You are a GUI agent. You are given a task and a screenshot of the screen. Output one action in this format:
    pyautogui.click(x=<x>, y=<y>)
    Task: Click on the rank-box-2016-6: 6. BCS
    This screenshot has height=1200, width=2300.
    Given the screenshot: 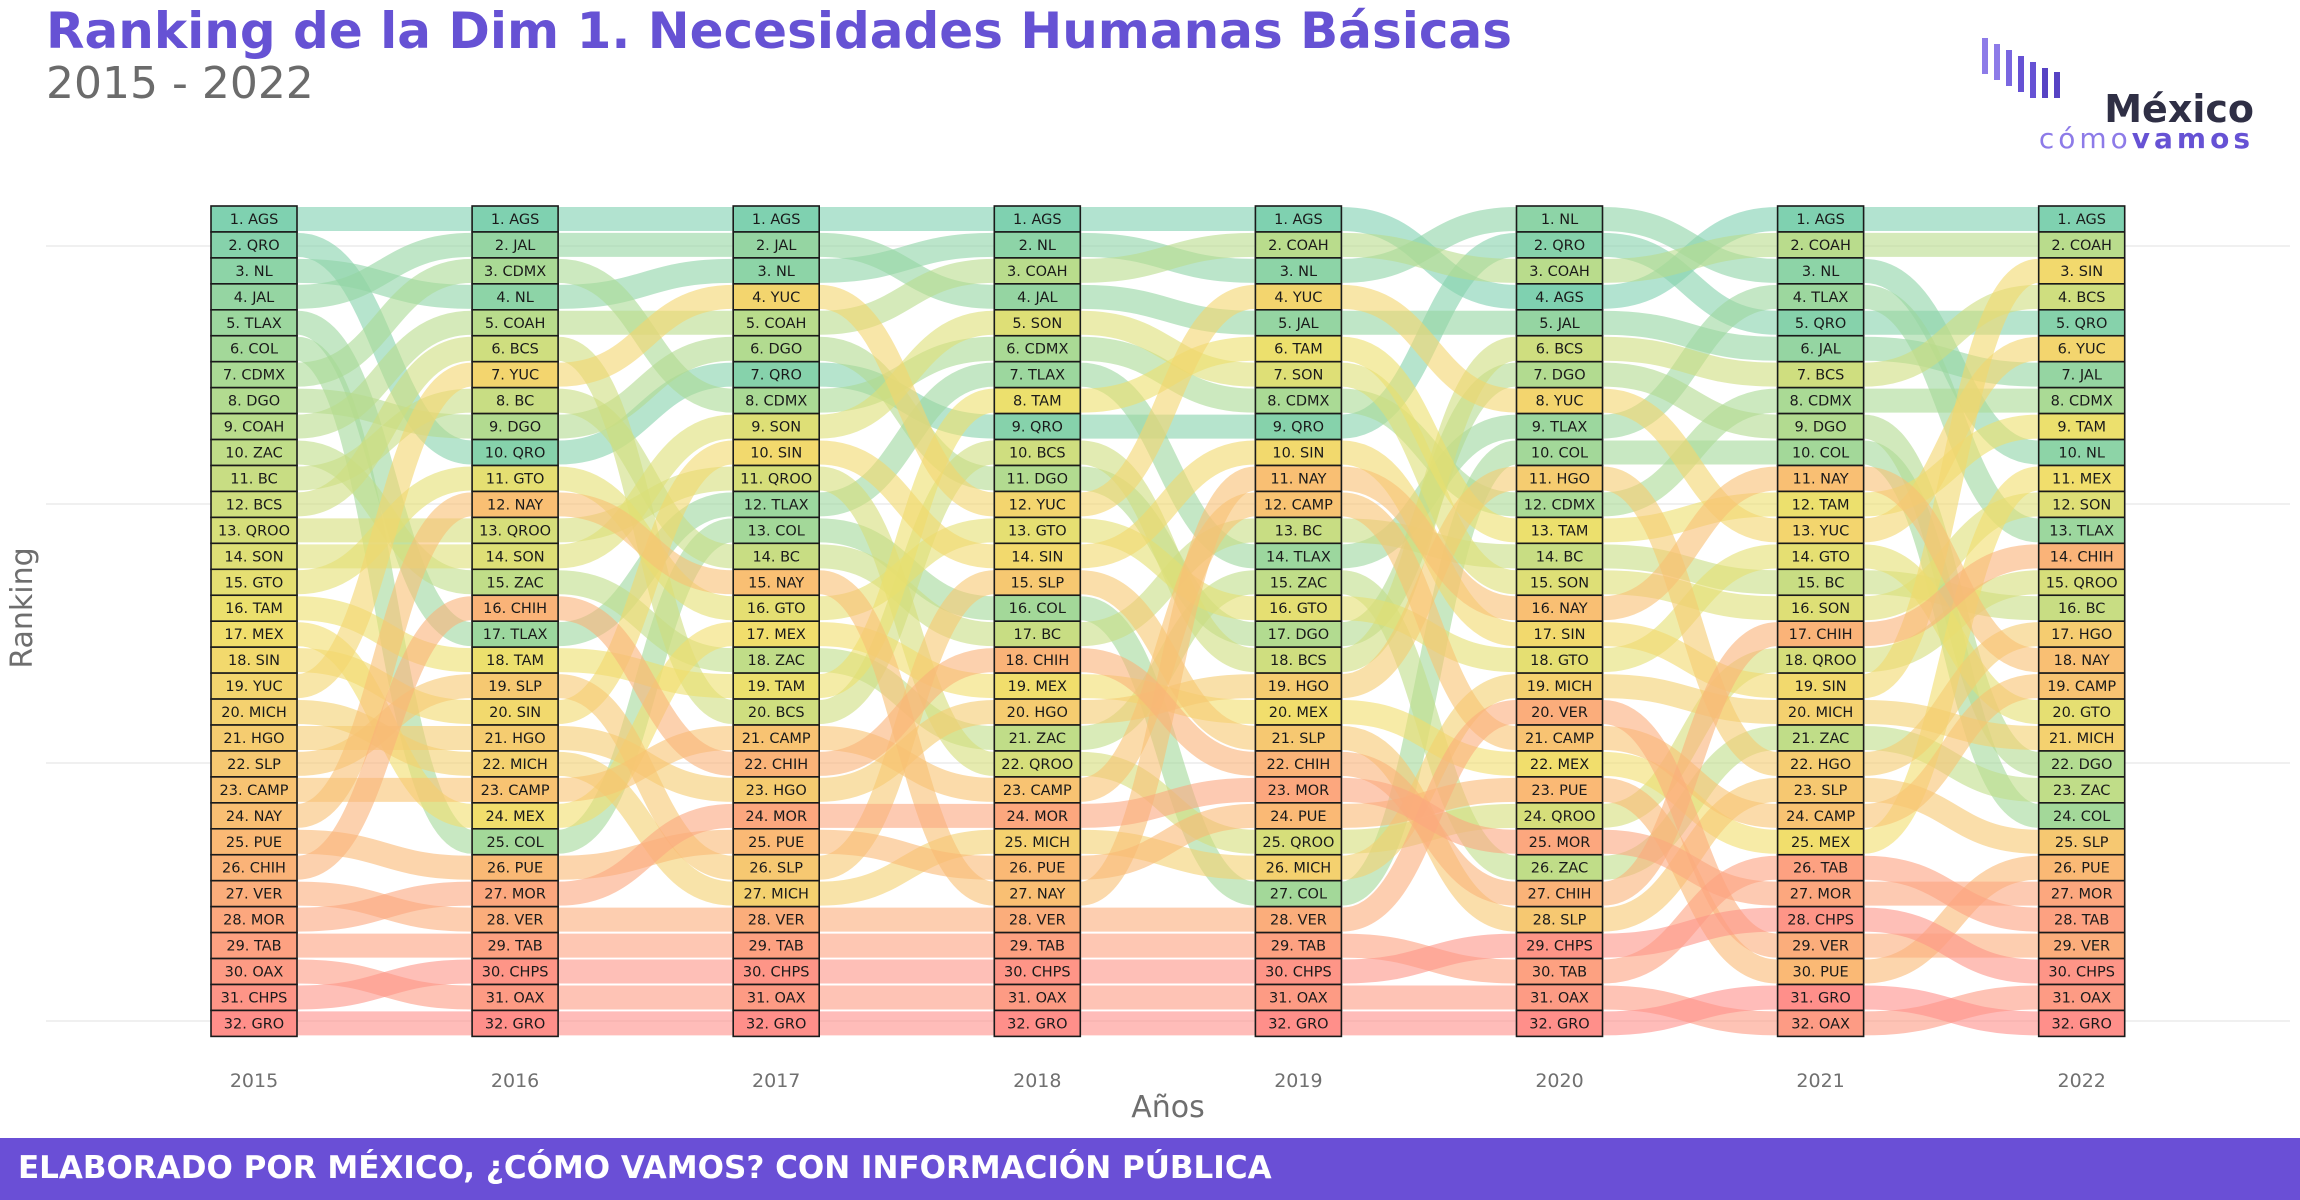 What is the action you would take?
    pyautogui.click(x=515, y=348)
    